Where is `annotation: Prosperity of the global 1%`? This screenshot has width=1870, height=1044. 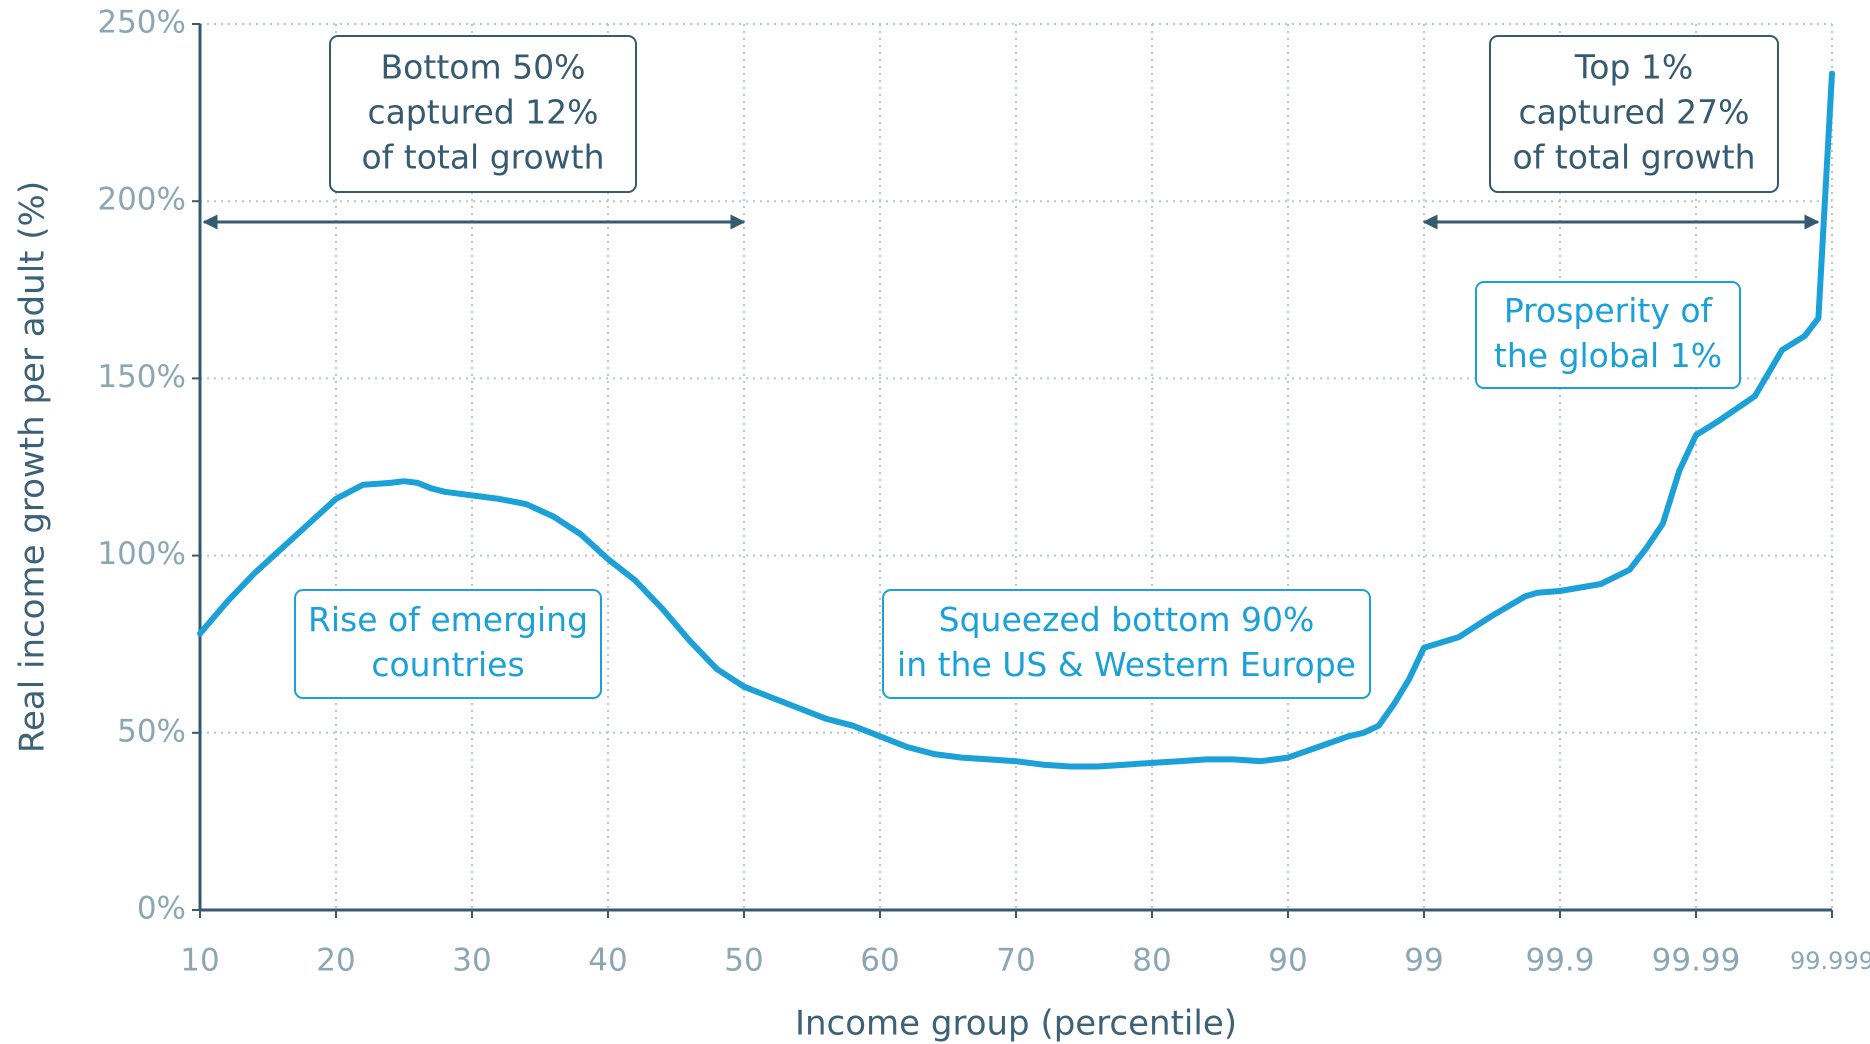
annotation: Prosperity of the global 1% is located at coordinates (1608, 335).